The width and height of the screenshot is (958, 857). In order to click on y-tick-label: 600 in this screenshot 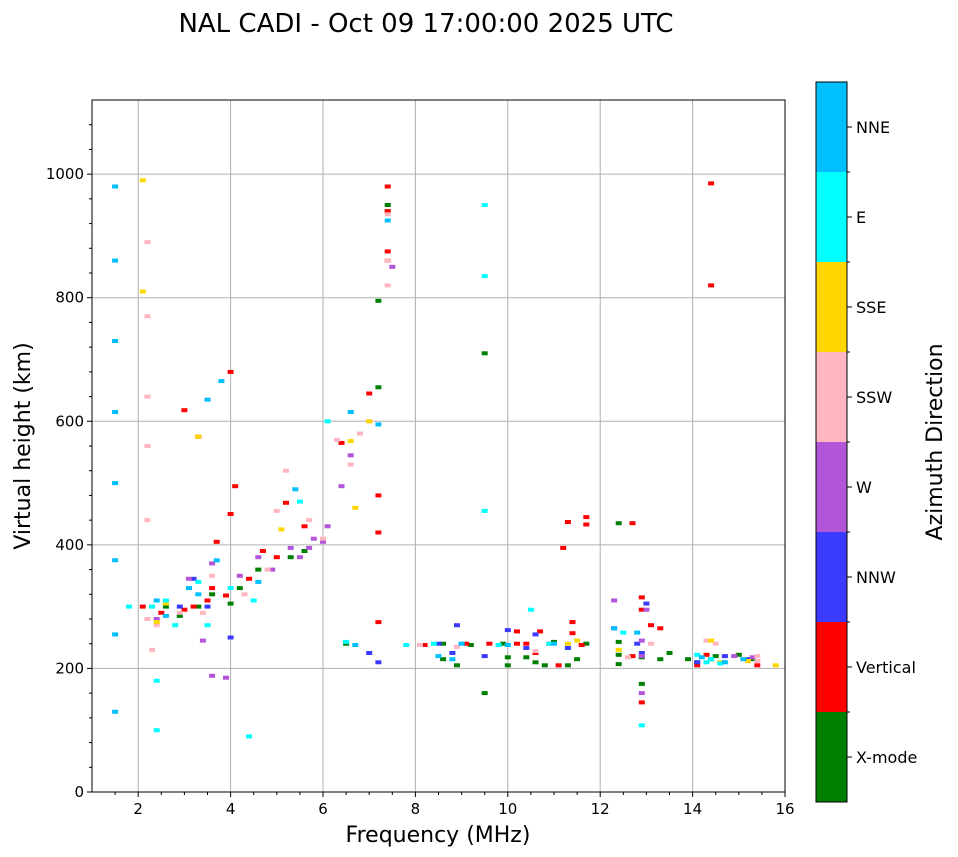, I will do `click(69, 421)`.